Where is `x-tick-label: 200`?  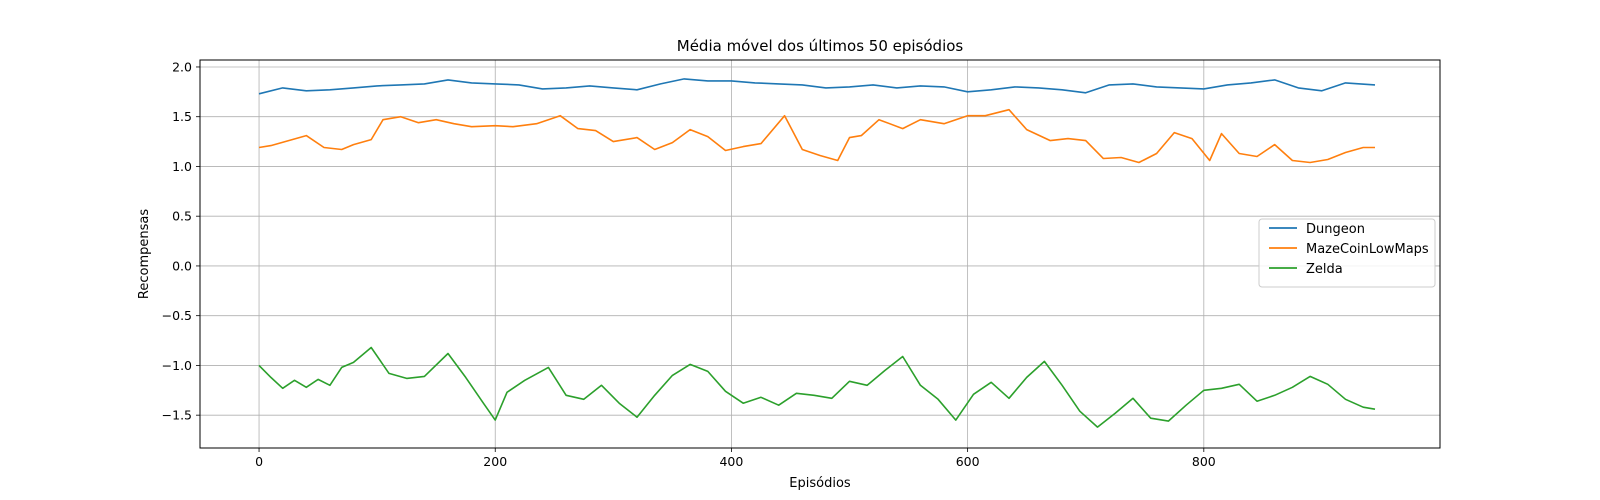 x-tick-label: 200 is located at coordinates (495, 461).